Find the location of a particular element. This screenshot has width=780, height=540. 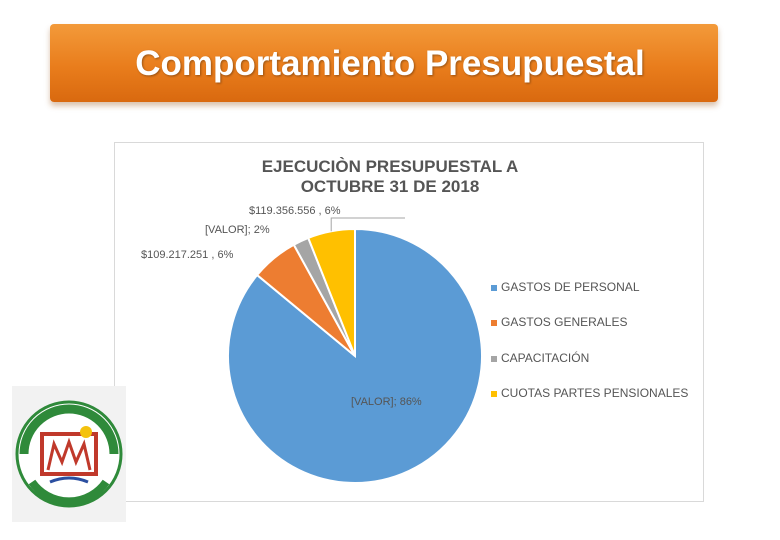

chart-title-line2: OCTUBRE 31 DE 2018 is located at coordinates (390, 186).